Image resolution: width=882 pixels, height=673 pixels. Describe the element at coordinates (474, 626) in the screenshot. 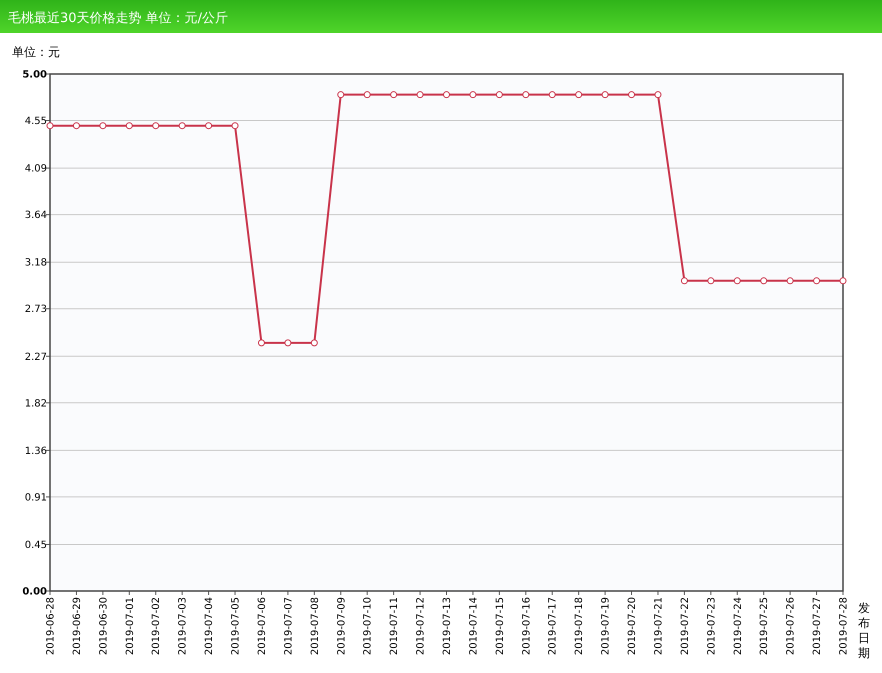

I see `x-tick-label: 2019-07-14` at that location.